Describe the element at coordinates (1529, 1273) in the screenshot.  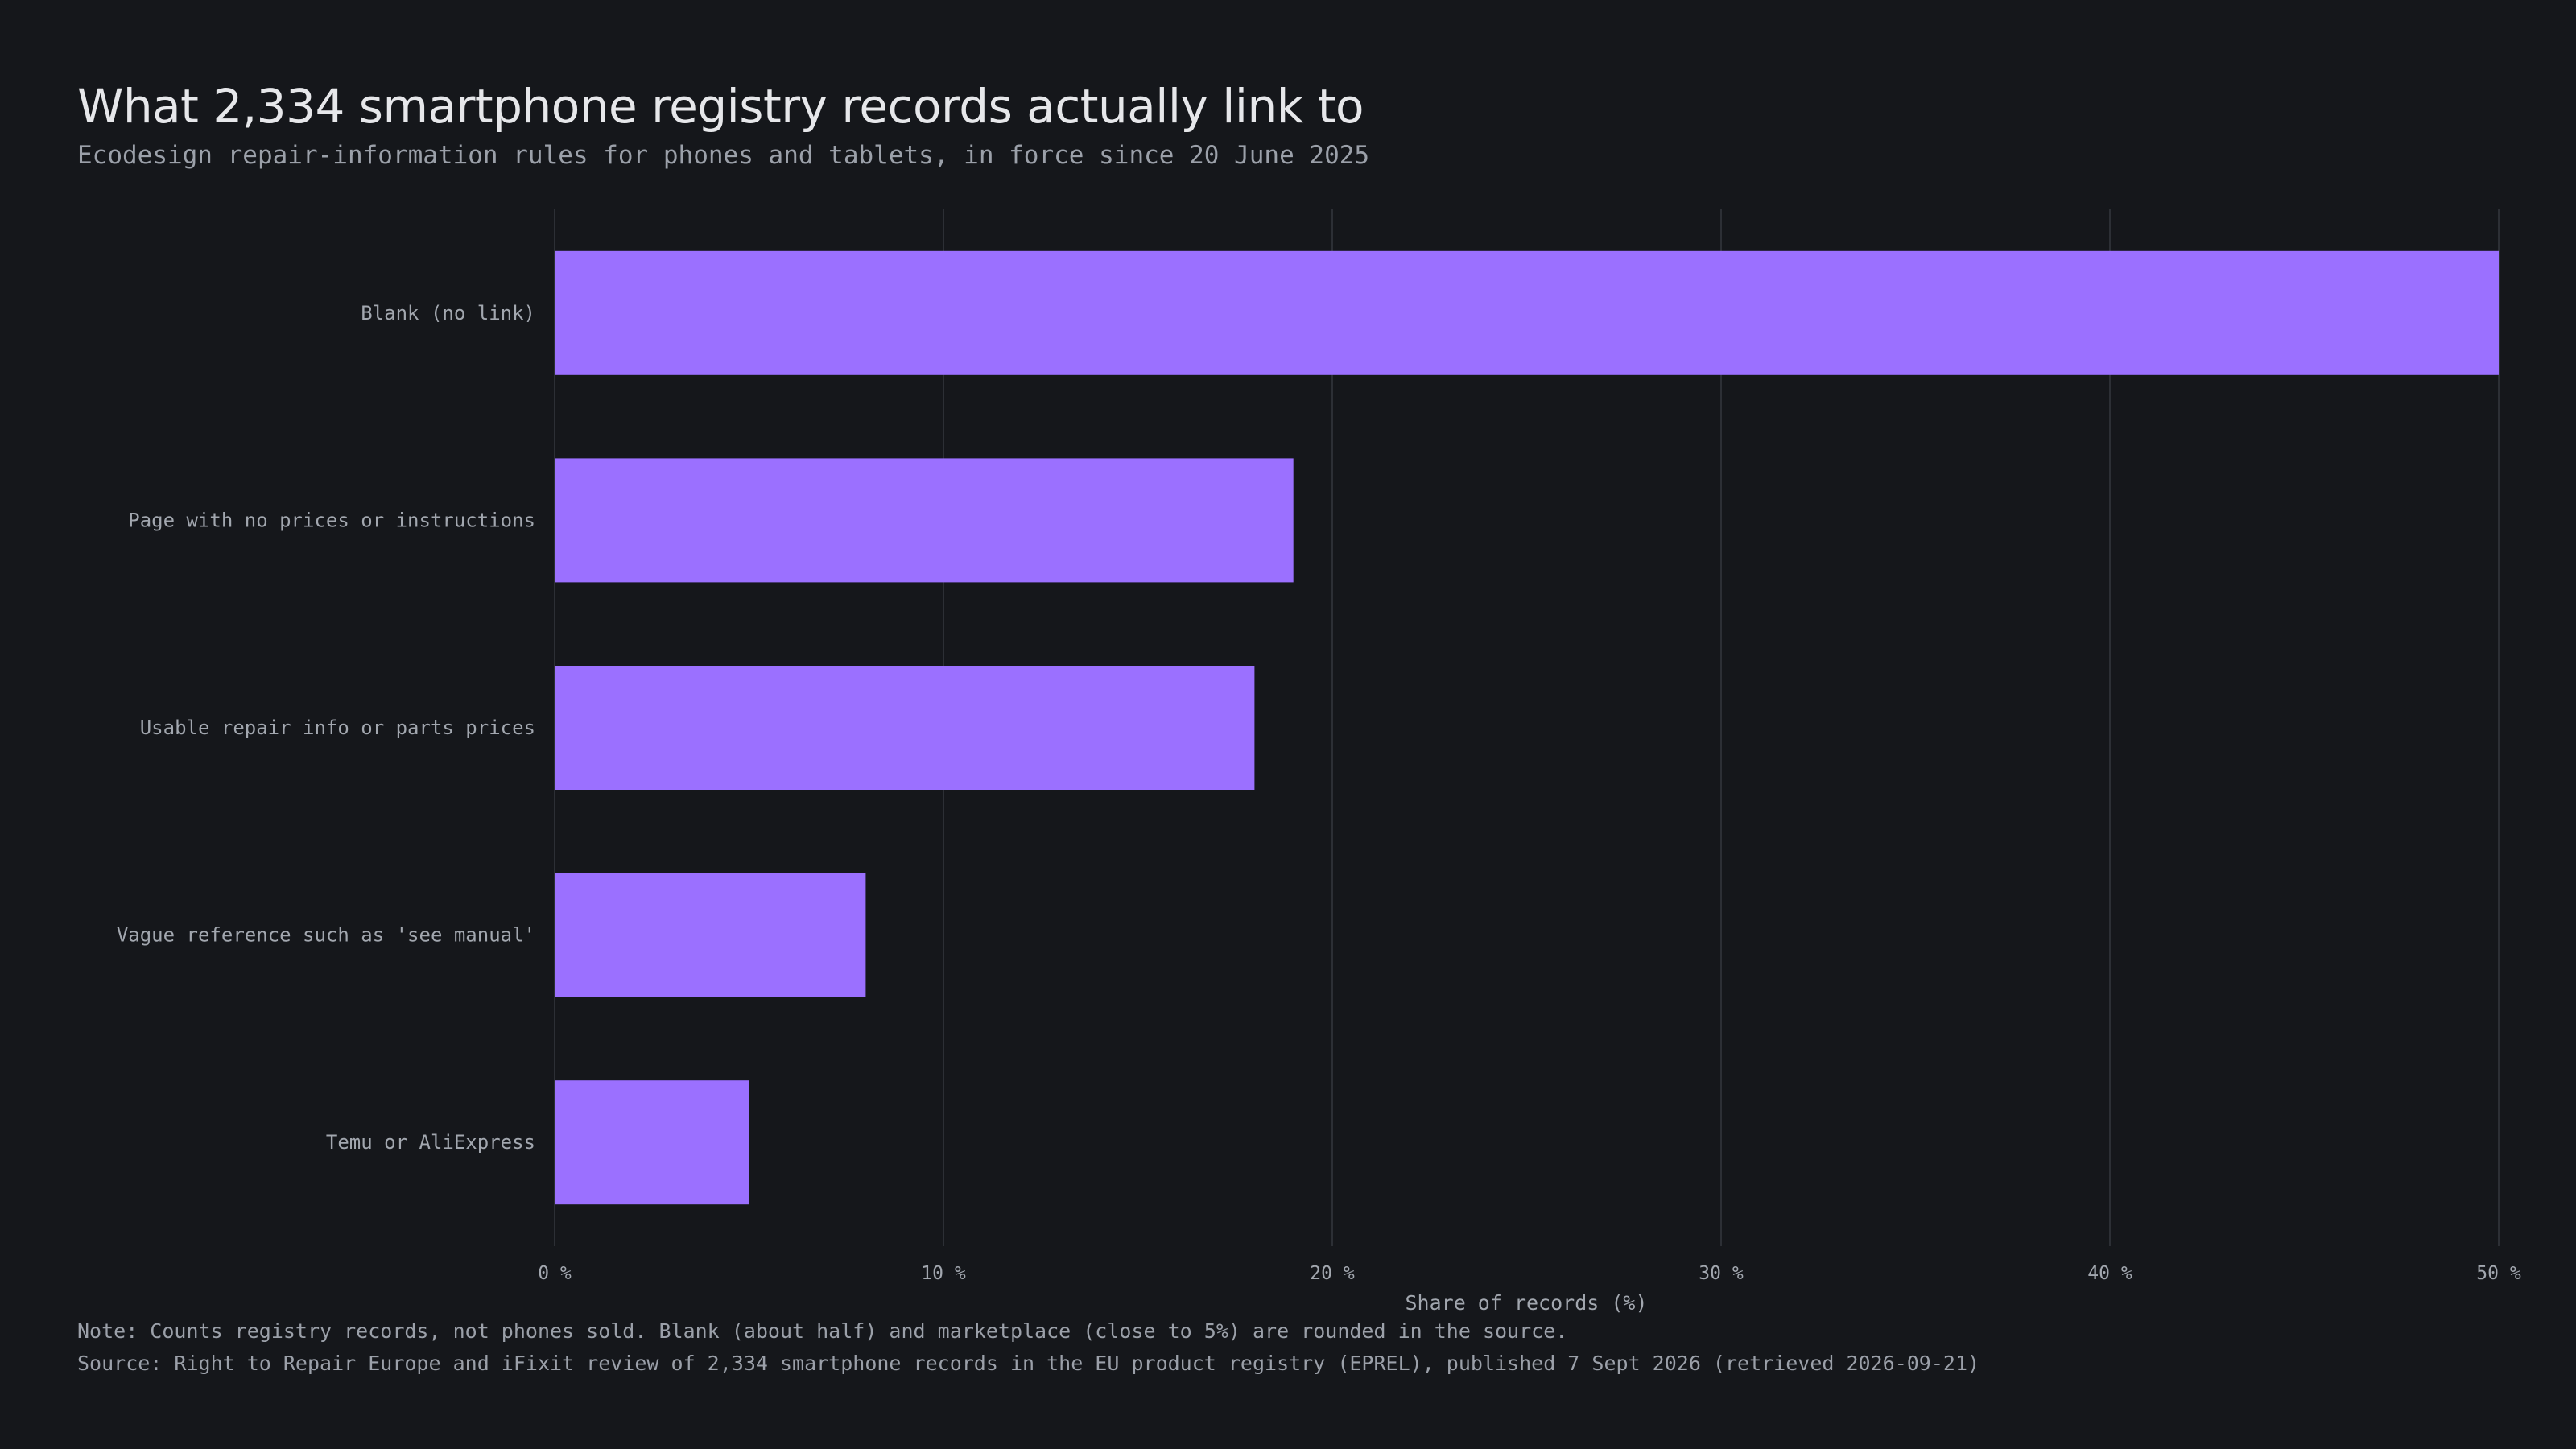
I see `x-tick-labels: 0 % 10 % 20 % 30 % 40 % 50 %` at that location.